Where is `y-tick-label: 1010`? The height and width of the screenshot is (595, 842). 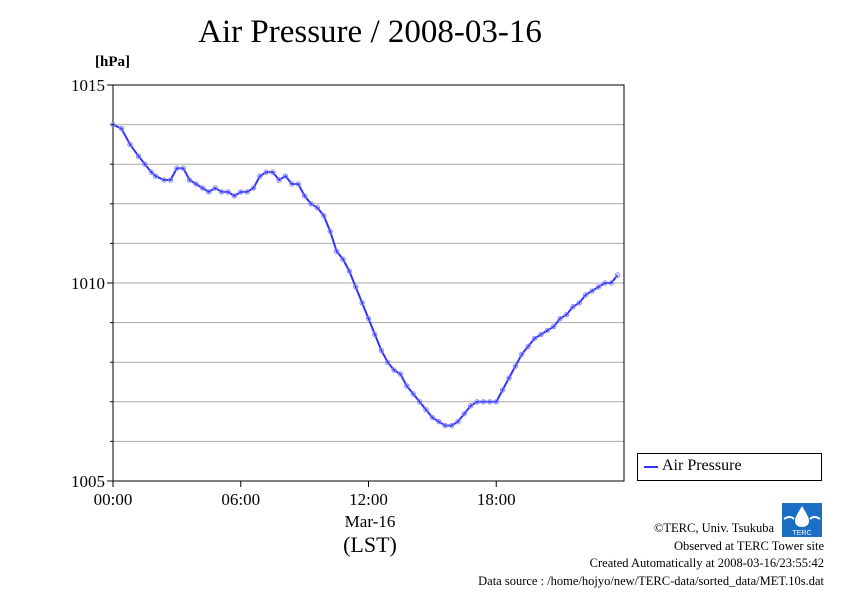
y-tick-label: 1010 is located at coordinates (88, 283).